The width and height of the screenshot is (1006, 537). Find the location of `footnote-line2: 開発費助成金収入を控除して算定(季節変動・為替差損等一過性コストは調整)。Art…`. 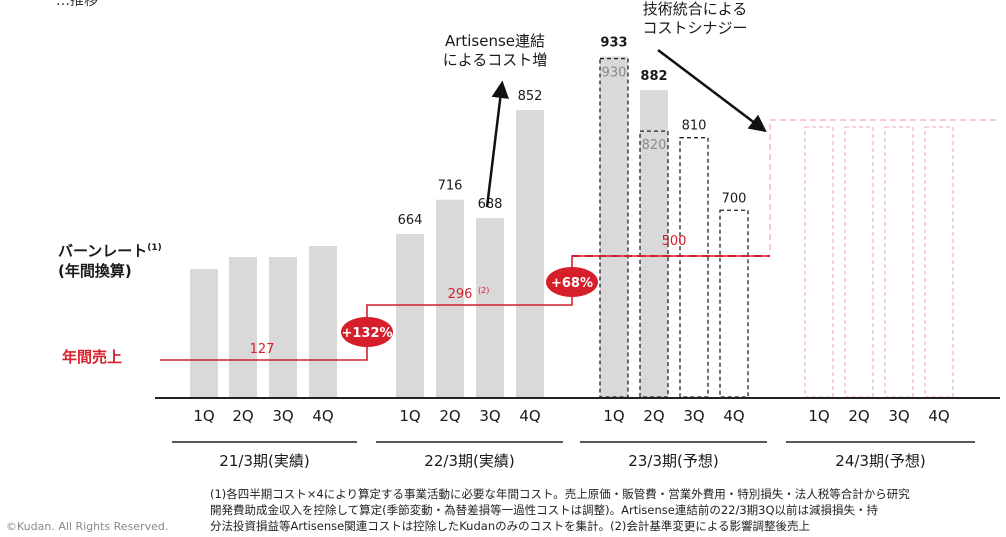

footnote-line2: 開発費助成金収入を控除して算定(季節変動・為替差損等一過性コストは調整)。Art… is located at coordinates (544, 510).